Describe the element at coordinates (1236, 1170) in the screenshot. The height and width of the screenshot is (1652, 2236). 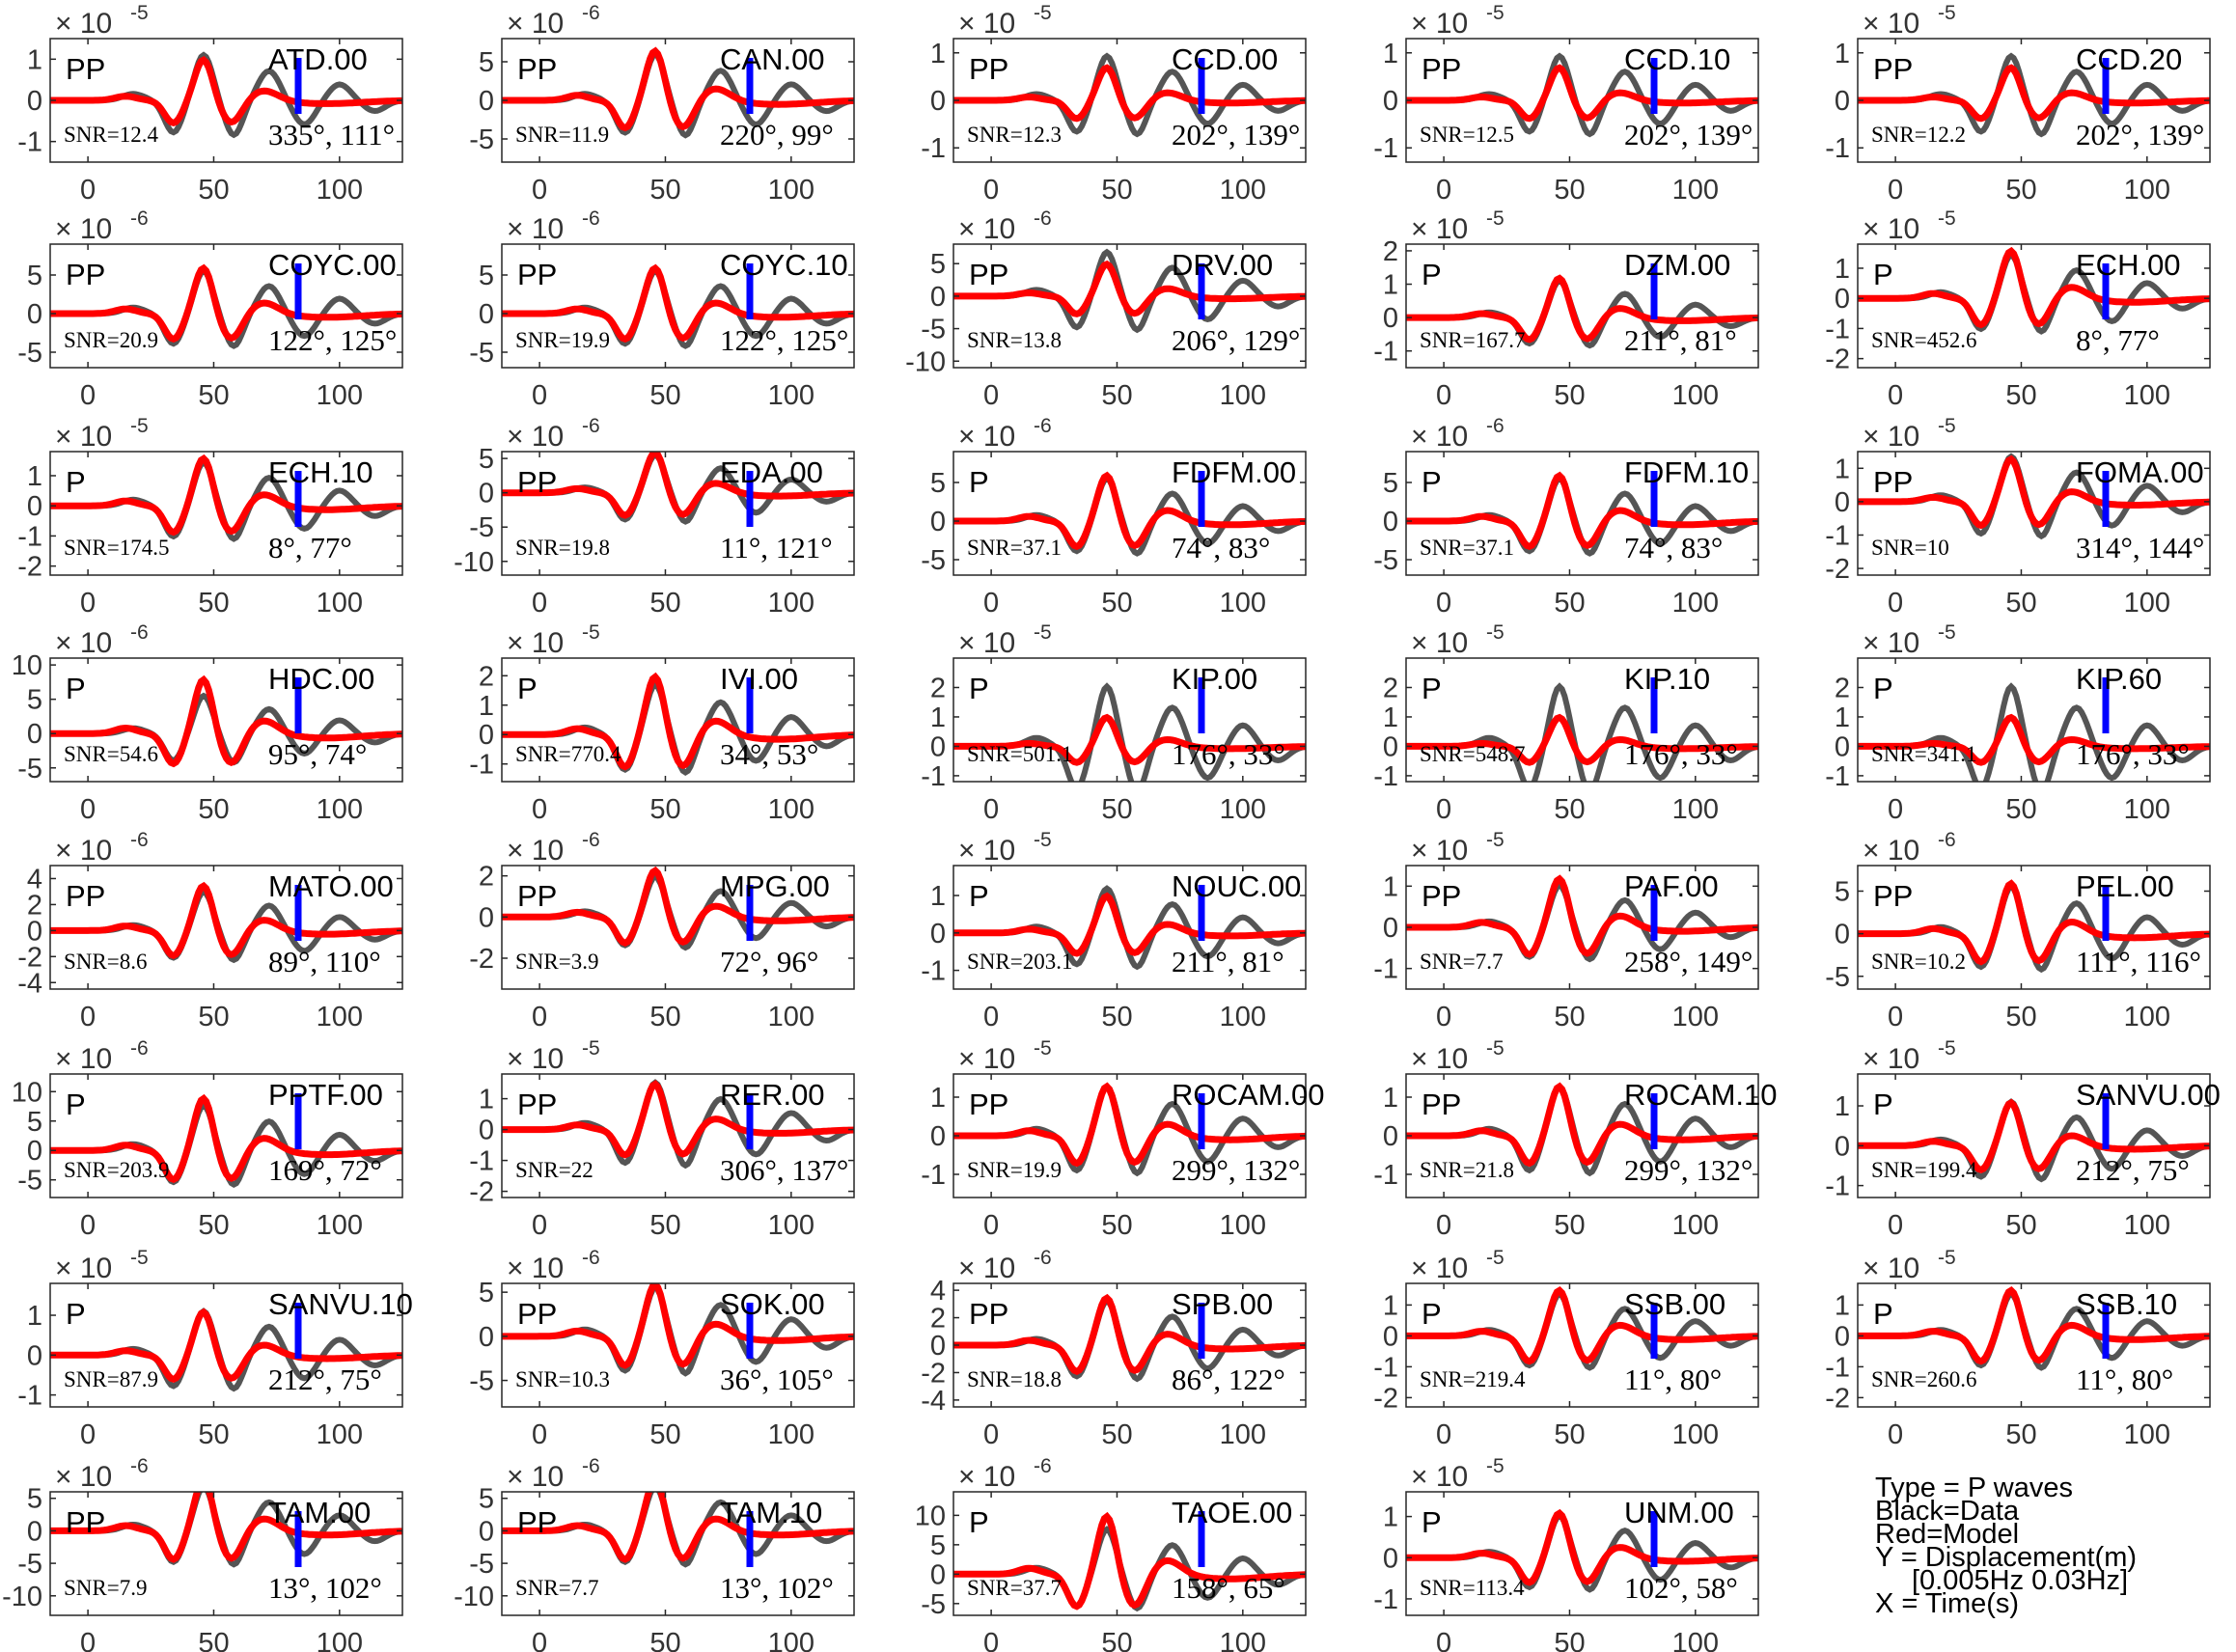
I see `azimuth-takeoff-label: 299°, 132°` at that location.